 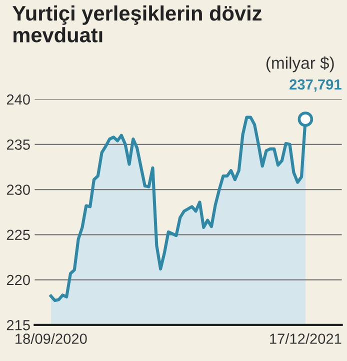 I want to click on y-tick-label: 230, so click(x=18, y=189).